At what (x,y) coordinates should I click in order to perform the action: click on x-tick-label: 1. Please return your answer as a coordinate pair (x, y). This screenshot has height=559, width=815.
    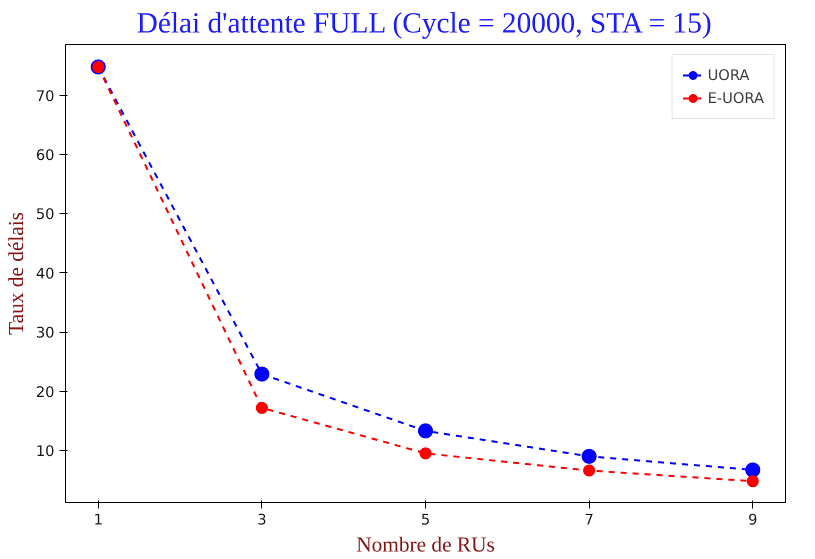
    Looking at the image, I should click on (98, 520).